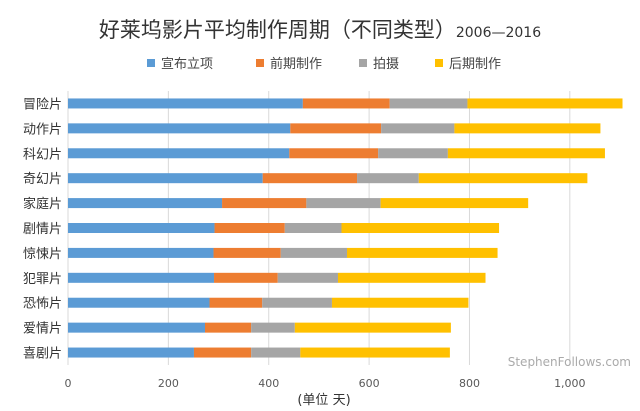 This screenshot has width=640, height=411. What do you see at coordinates (42, 129) in the screenshot?
I see `y-tick-label: 动作片` at bounding box center [42, 129].